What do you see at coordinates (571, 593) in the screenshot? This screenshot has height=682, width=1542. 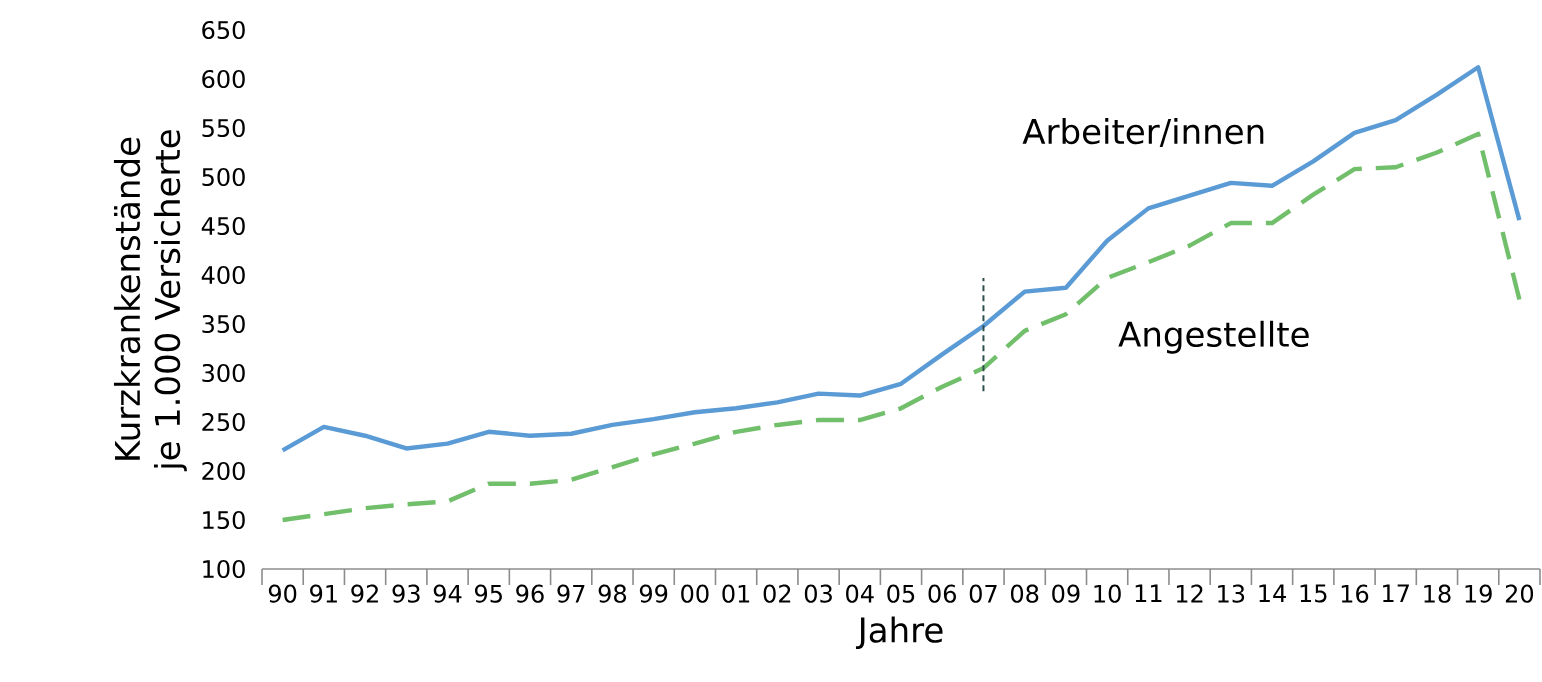 I see `x-tick-label: 97` at bounding box center [571, 593].